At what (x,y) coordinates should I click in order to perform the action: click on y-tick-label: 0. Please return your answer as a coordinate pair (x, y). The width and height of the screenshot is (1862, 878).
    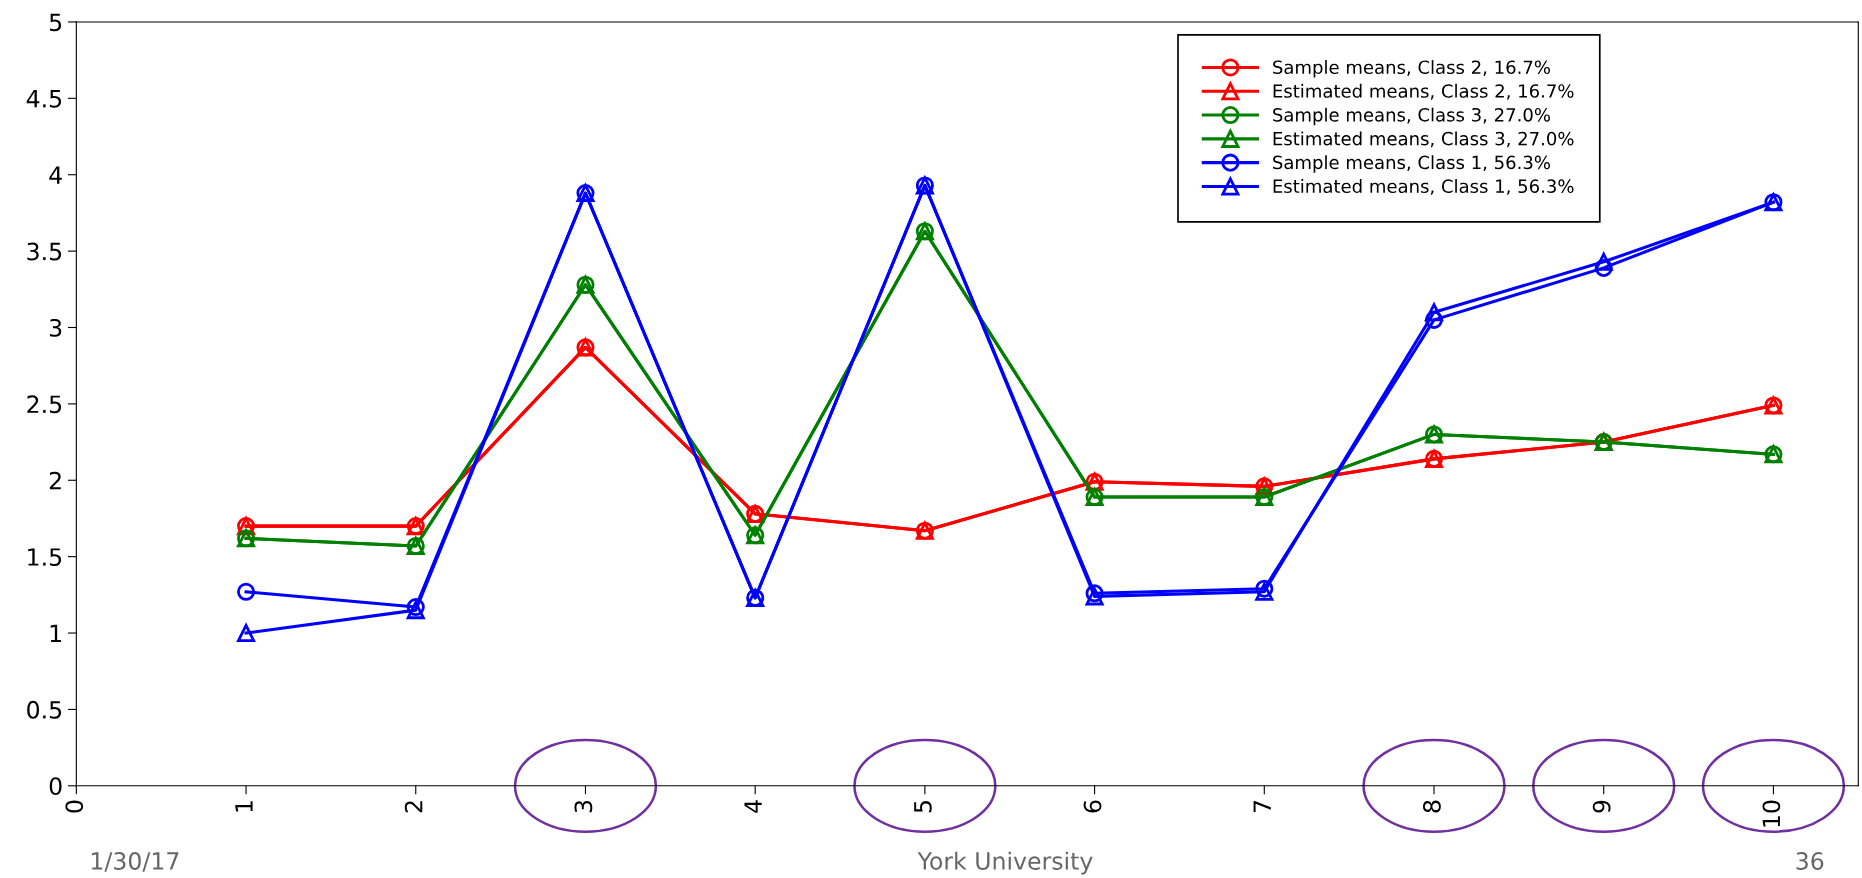
    Looking at the image, I should click on (55, 786).